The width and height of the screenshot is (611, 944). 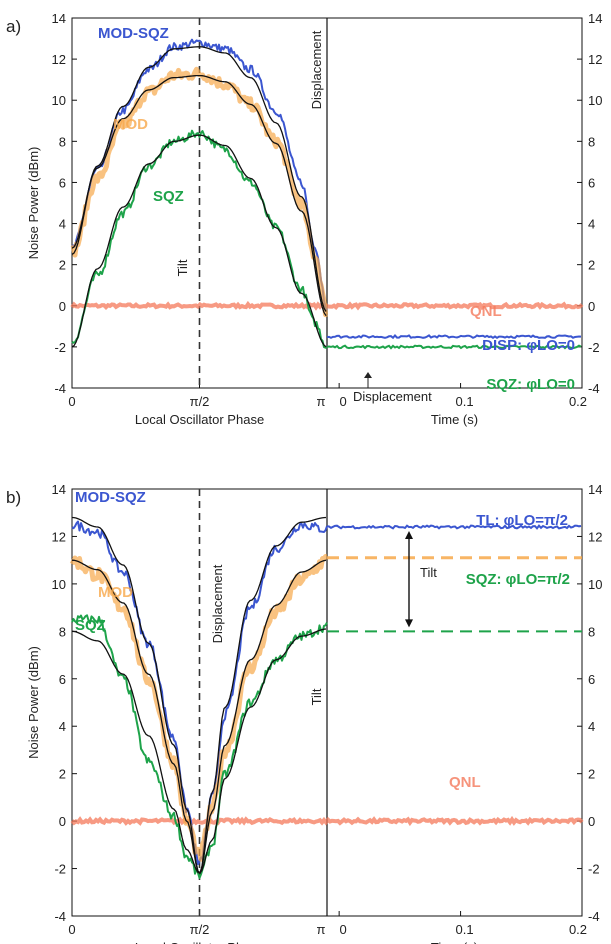 I want to click on displacement-arrowhead, so click(x=368, y=375).